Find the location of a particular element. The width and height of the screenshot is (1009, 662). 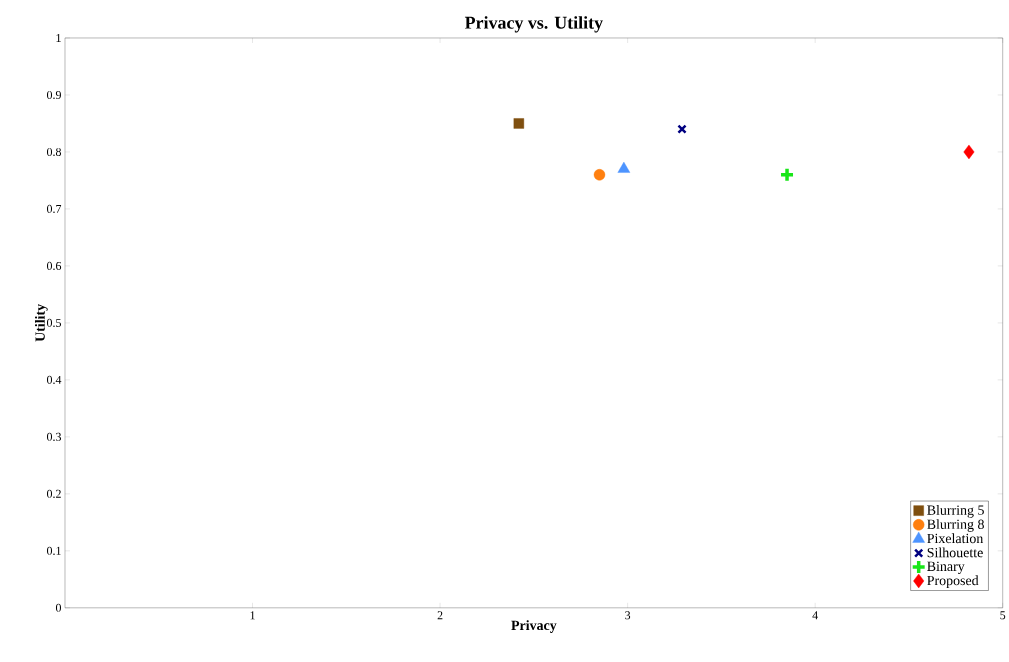

x-tick-label: 3 is located at coordinates (628, 615).